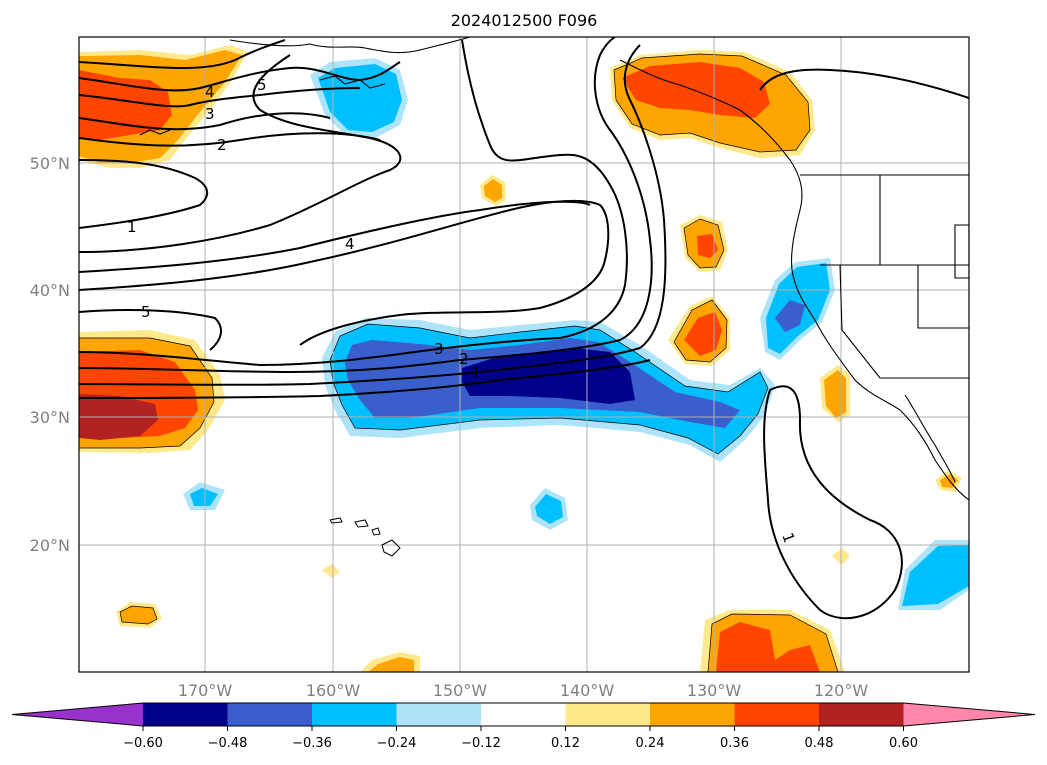 The height and width of the screenshot is (765, 1047). What do you see at coordinates (819, 743) in the screenshot?
I see `colorbar-tick-label: 0.48` at bounding box center [819, 743].